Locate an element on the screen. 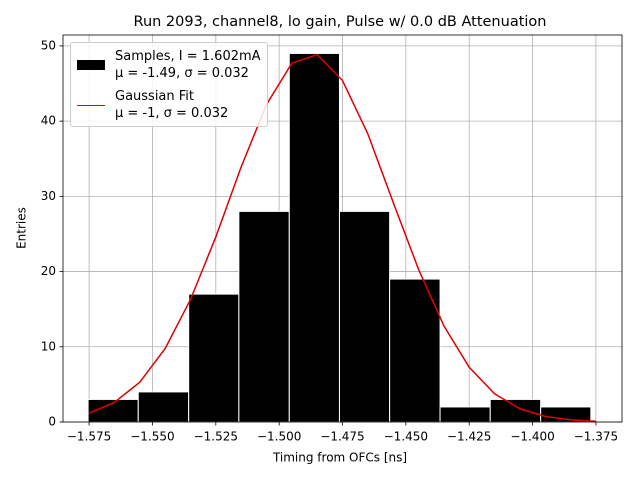 Image resolution: width=640 pixels, height=480 pixels. x-tick-label: −1.400 is located at coordinates (532, 437).